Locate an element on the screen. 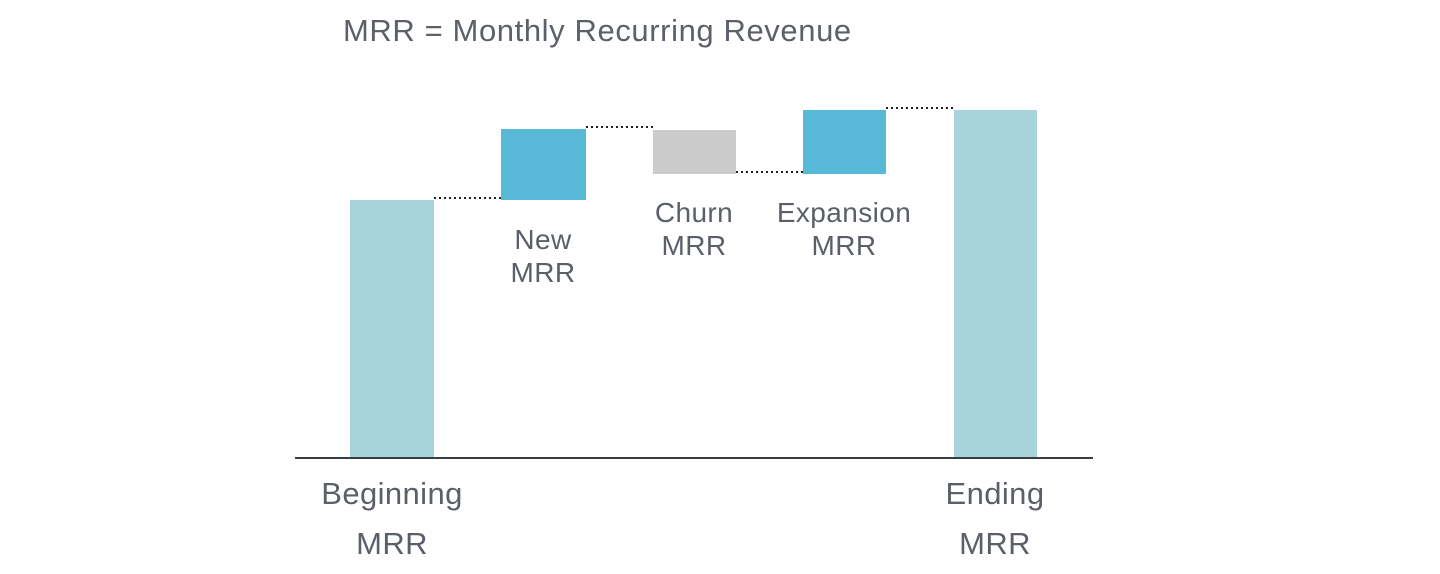 This screenshot has height=574, width=1440. bar-ending-mrr is located at coordinates (995, 284).